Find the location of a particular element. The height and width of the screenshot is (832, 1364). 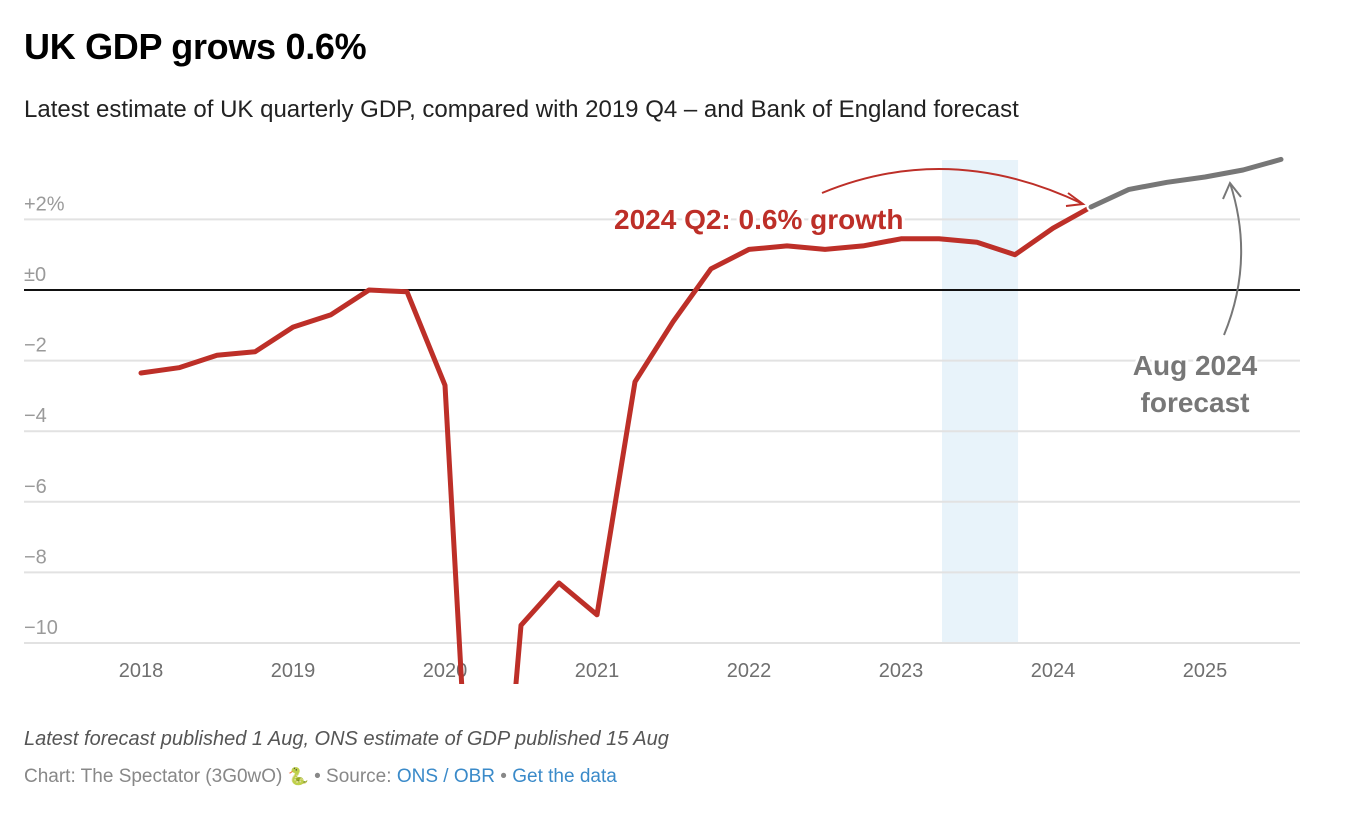

forecast-annotation-line: forecast is located at coordinates (1195, 402).